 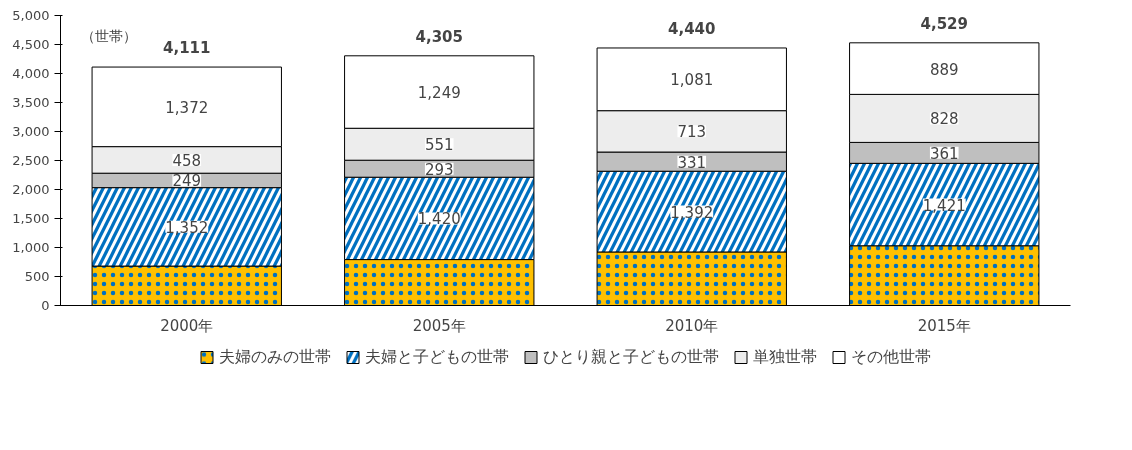 What do you see at coordinates (108, 35) in the screenshot?
I see `annotation: （世帯）` at bounding box center [108, 35].